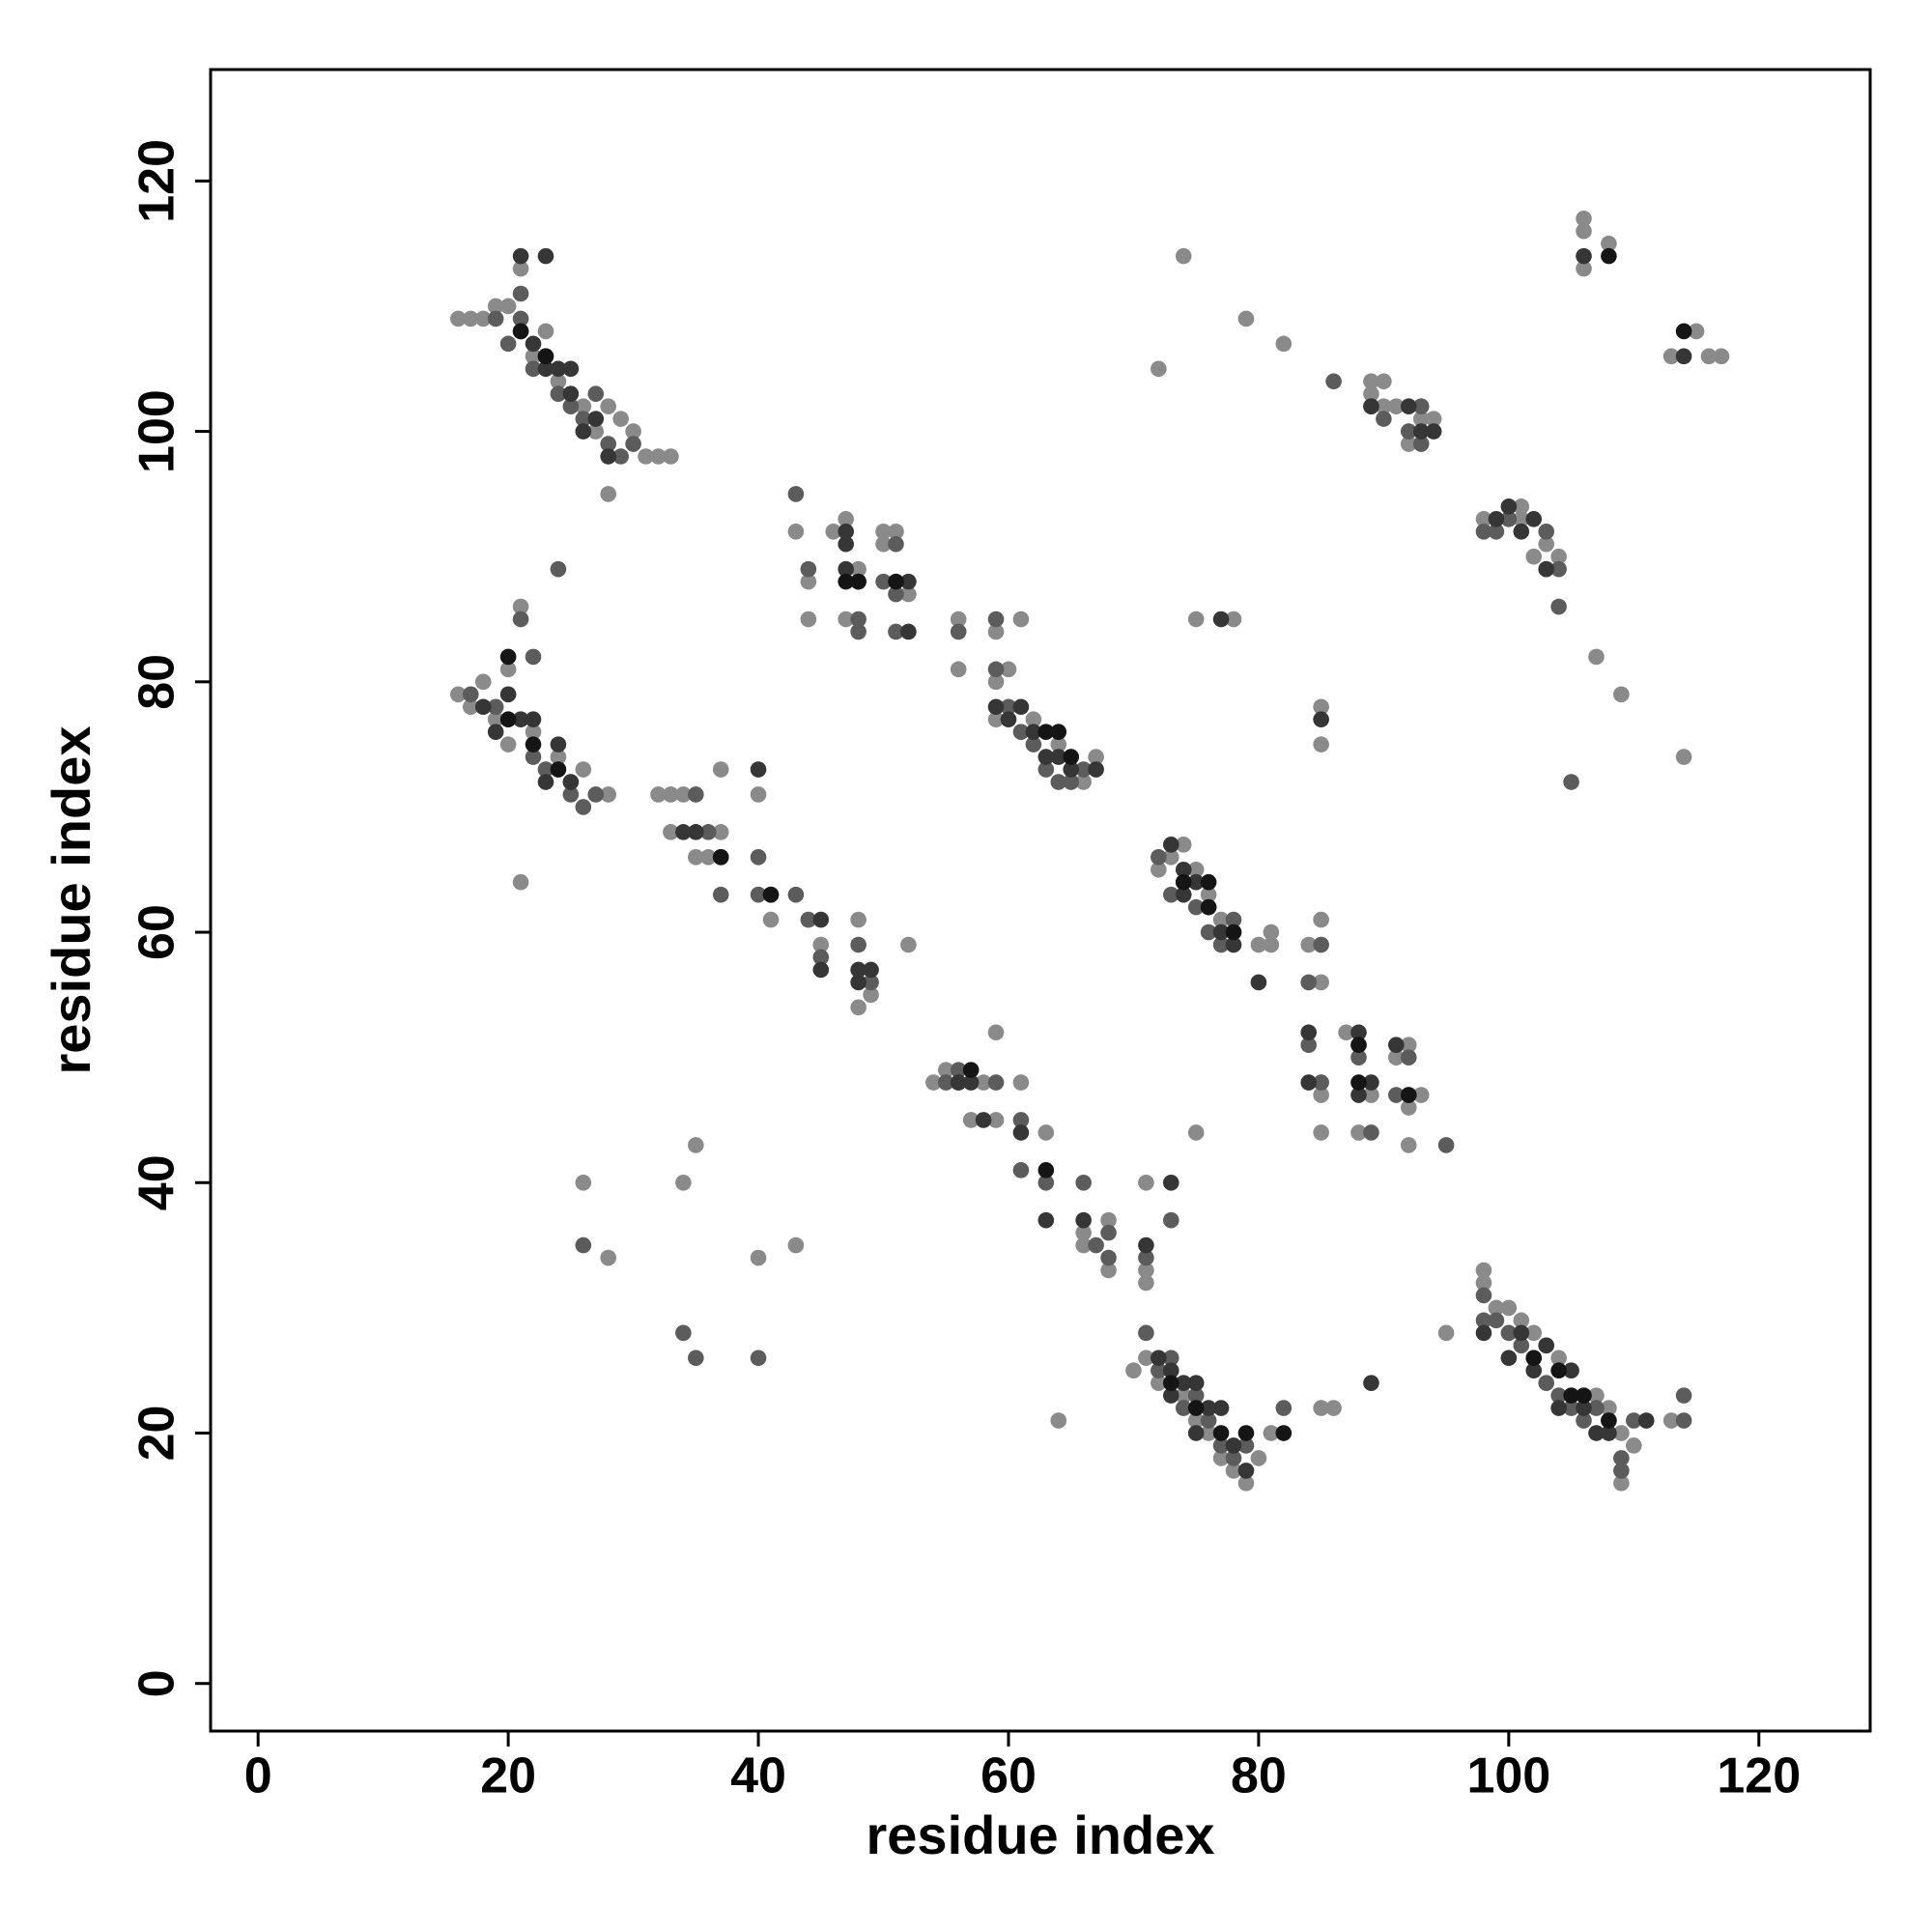  Describe the element at coordinates (1040, 1834) in the screenshot. I see `x-axis-label: residue index` at that location.